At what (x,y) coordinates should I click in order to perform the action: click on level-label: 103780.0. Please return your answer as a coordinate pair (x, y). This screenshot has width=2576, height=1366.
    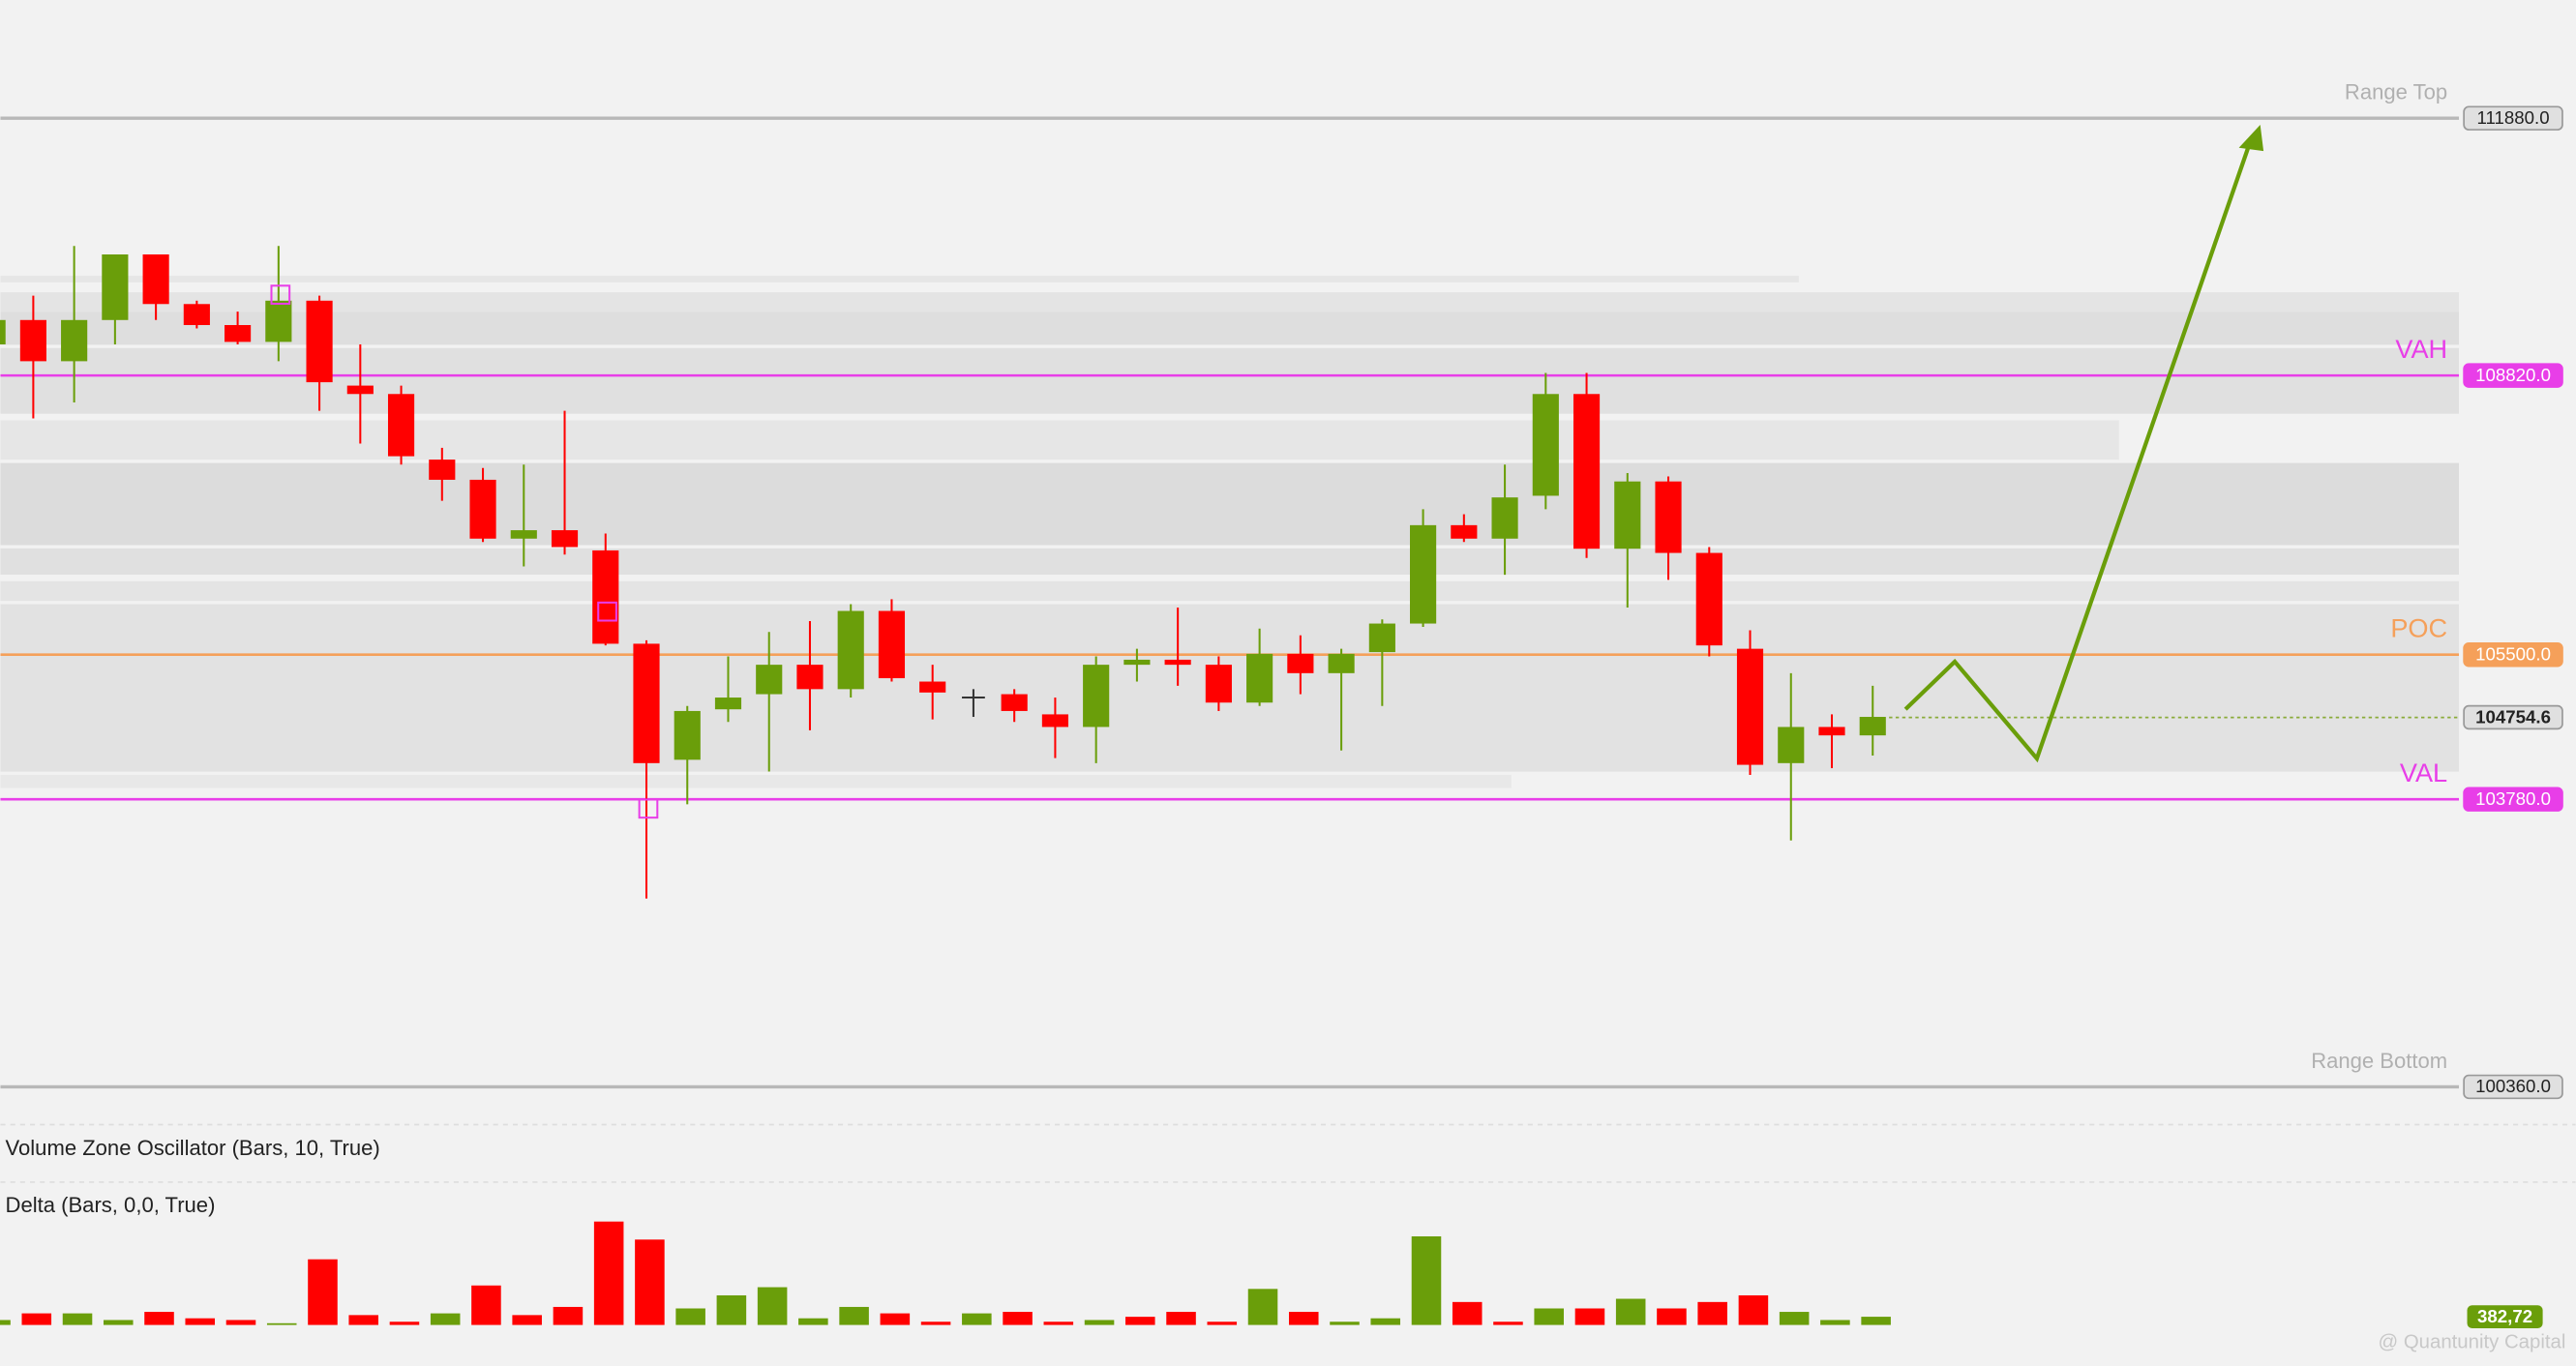
    Looking at the image, I should click on (2513, 799).